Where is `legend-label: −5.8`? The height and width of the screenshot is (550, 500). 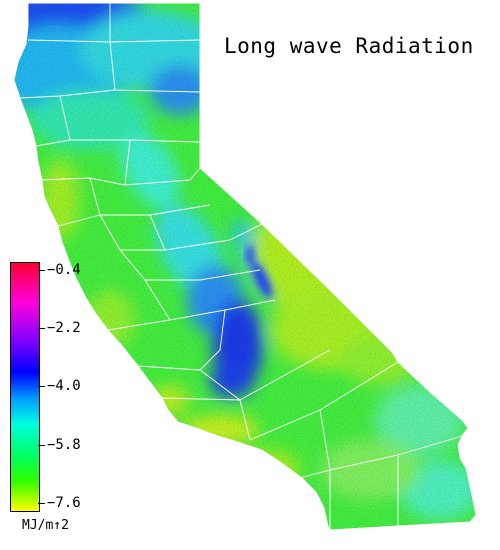 legend-label: −5.8 is located at coordinates (64, 445).